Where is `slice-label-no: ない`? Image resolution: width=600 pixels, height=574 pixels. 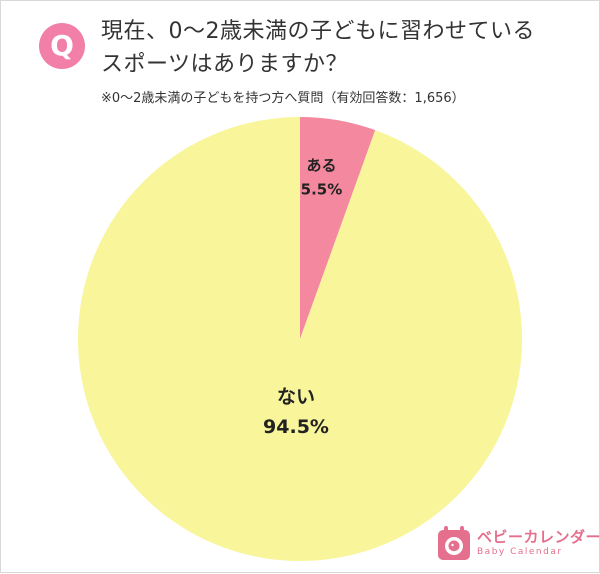
slice-label-no: ない is located at coordinates (296, 397).